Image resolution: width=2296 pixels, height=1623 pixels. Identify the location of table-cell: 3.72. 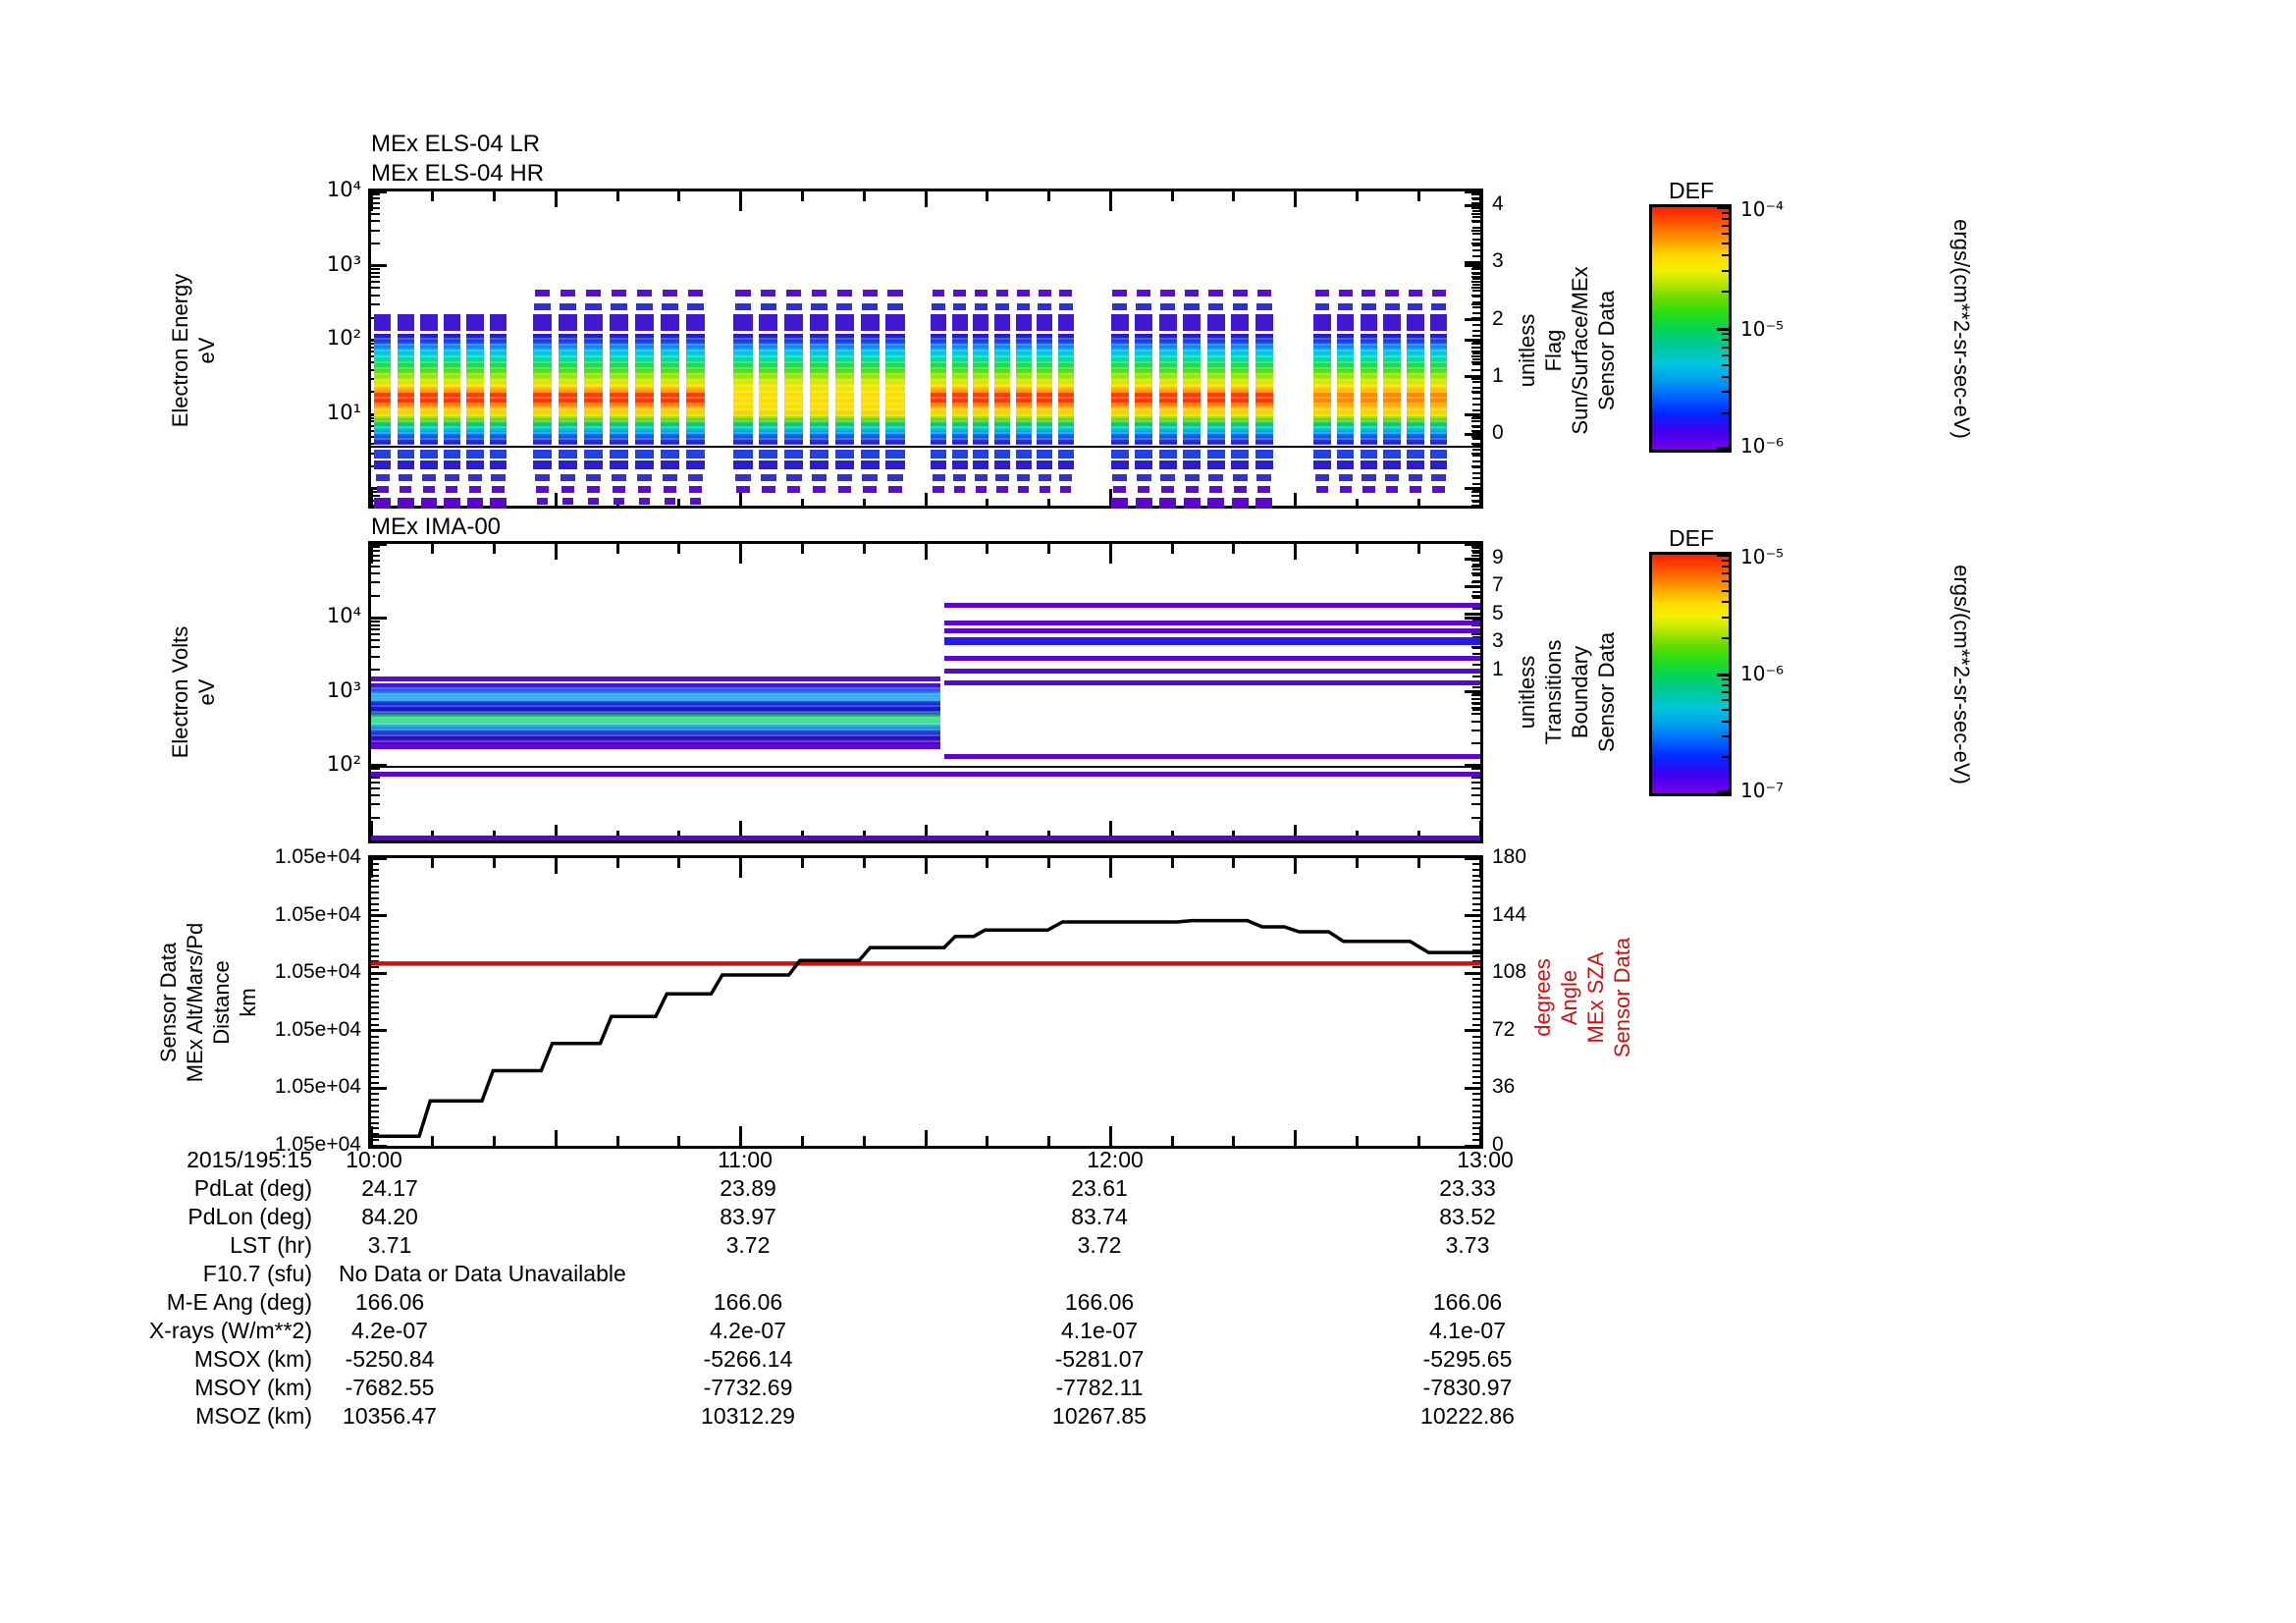
(1099, 1245).